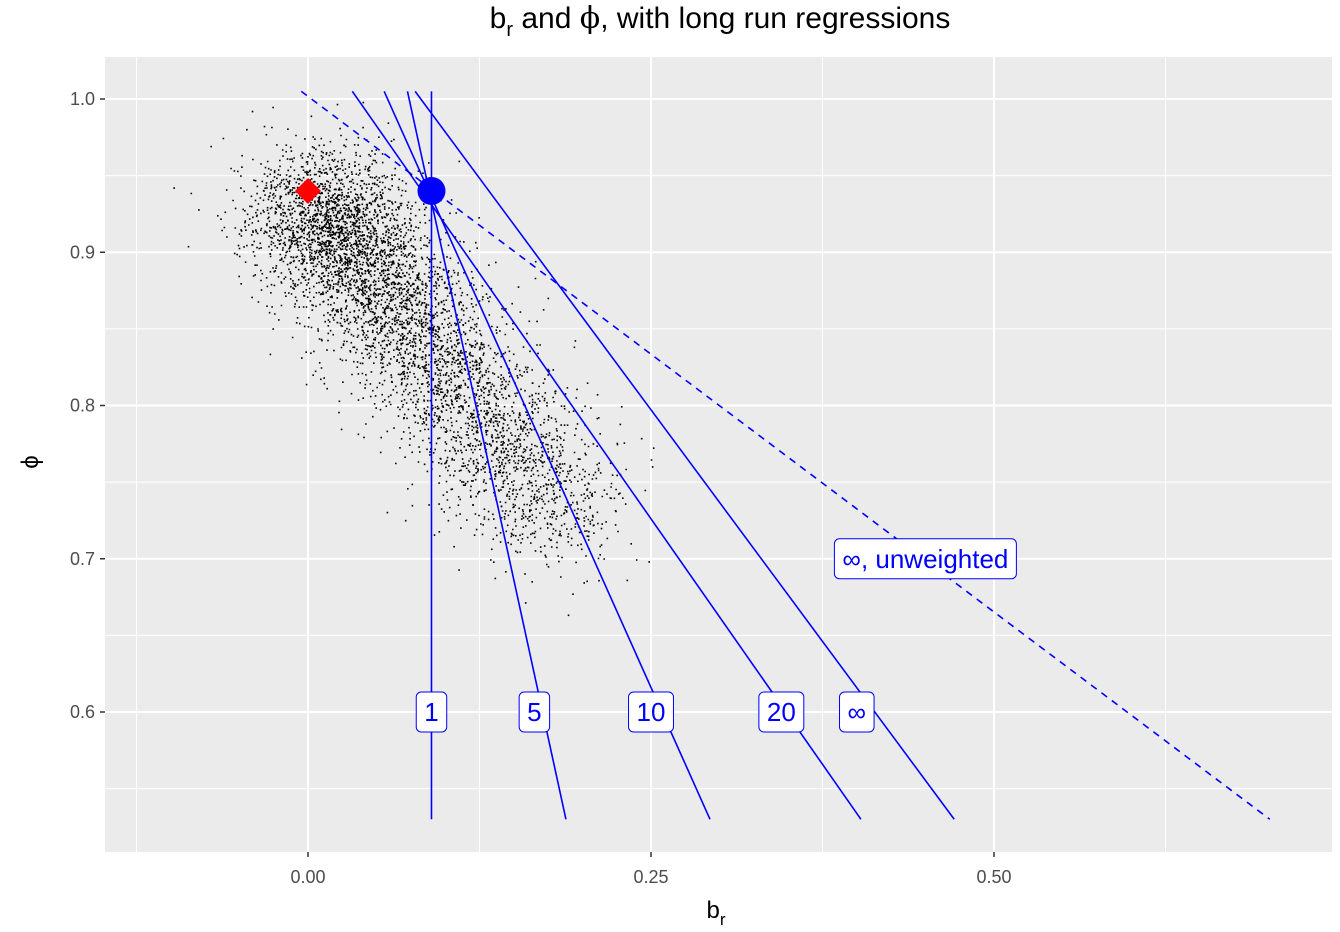 The image size is (1340, 932). I want to click on title-phi: ϕ, so click(590, 18).